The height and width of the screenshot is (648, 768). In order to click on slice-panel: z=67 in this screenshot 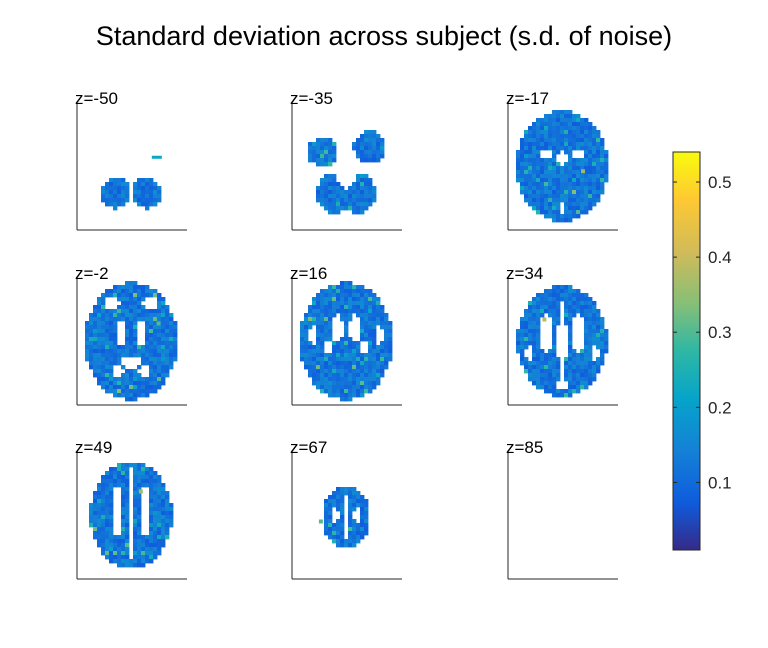, I will do `click(346, 509)`.